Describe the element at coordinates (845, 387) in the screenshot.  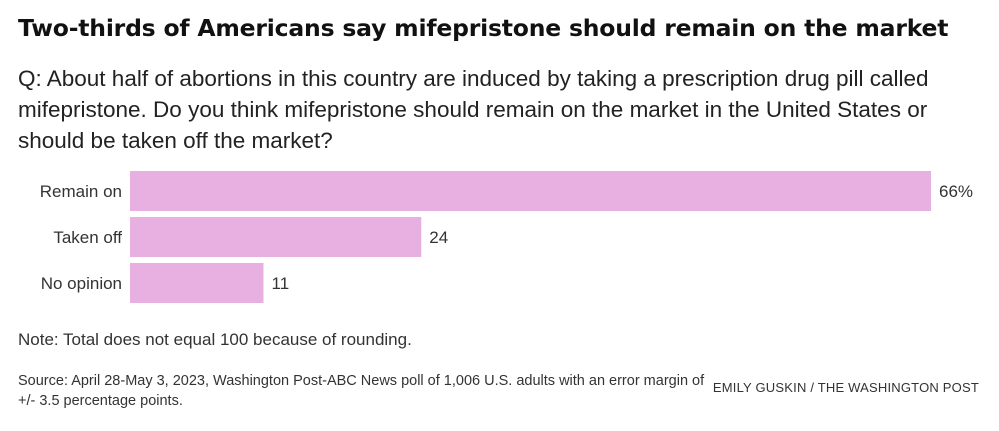
I see `chart-credit: EMILY GUSKIN / THE WASHINGTON POST` at that location.